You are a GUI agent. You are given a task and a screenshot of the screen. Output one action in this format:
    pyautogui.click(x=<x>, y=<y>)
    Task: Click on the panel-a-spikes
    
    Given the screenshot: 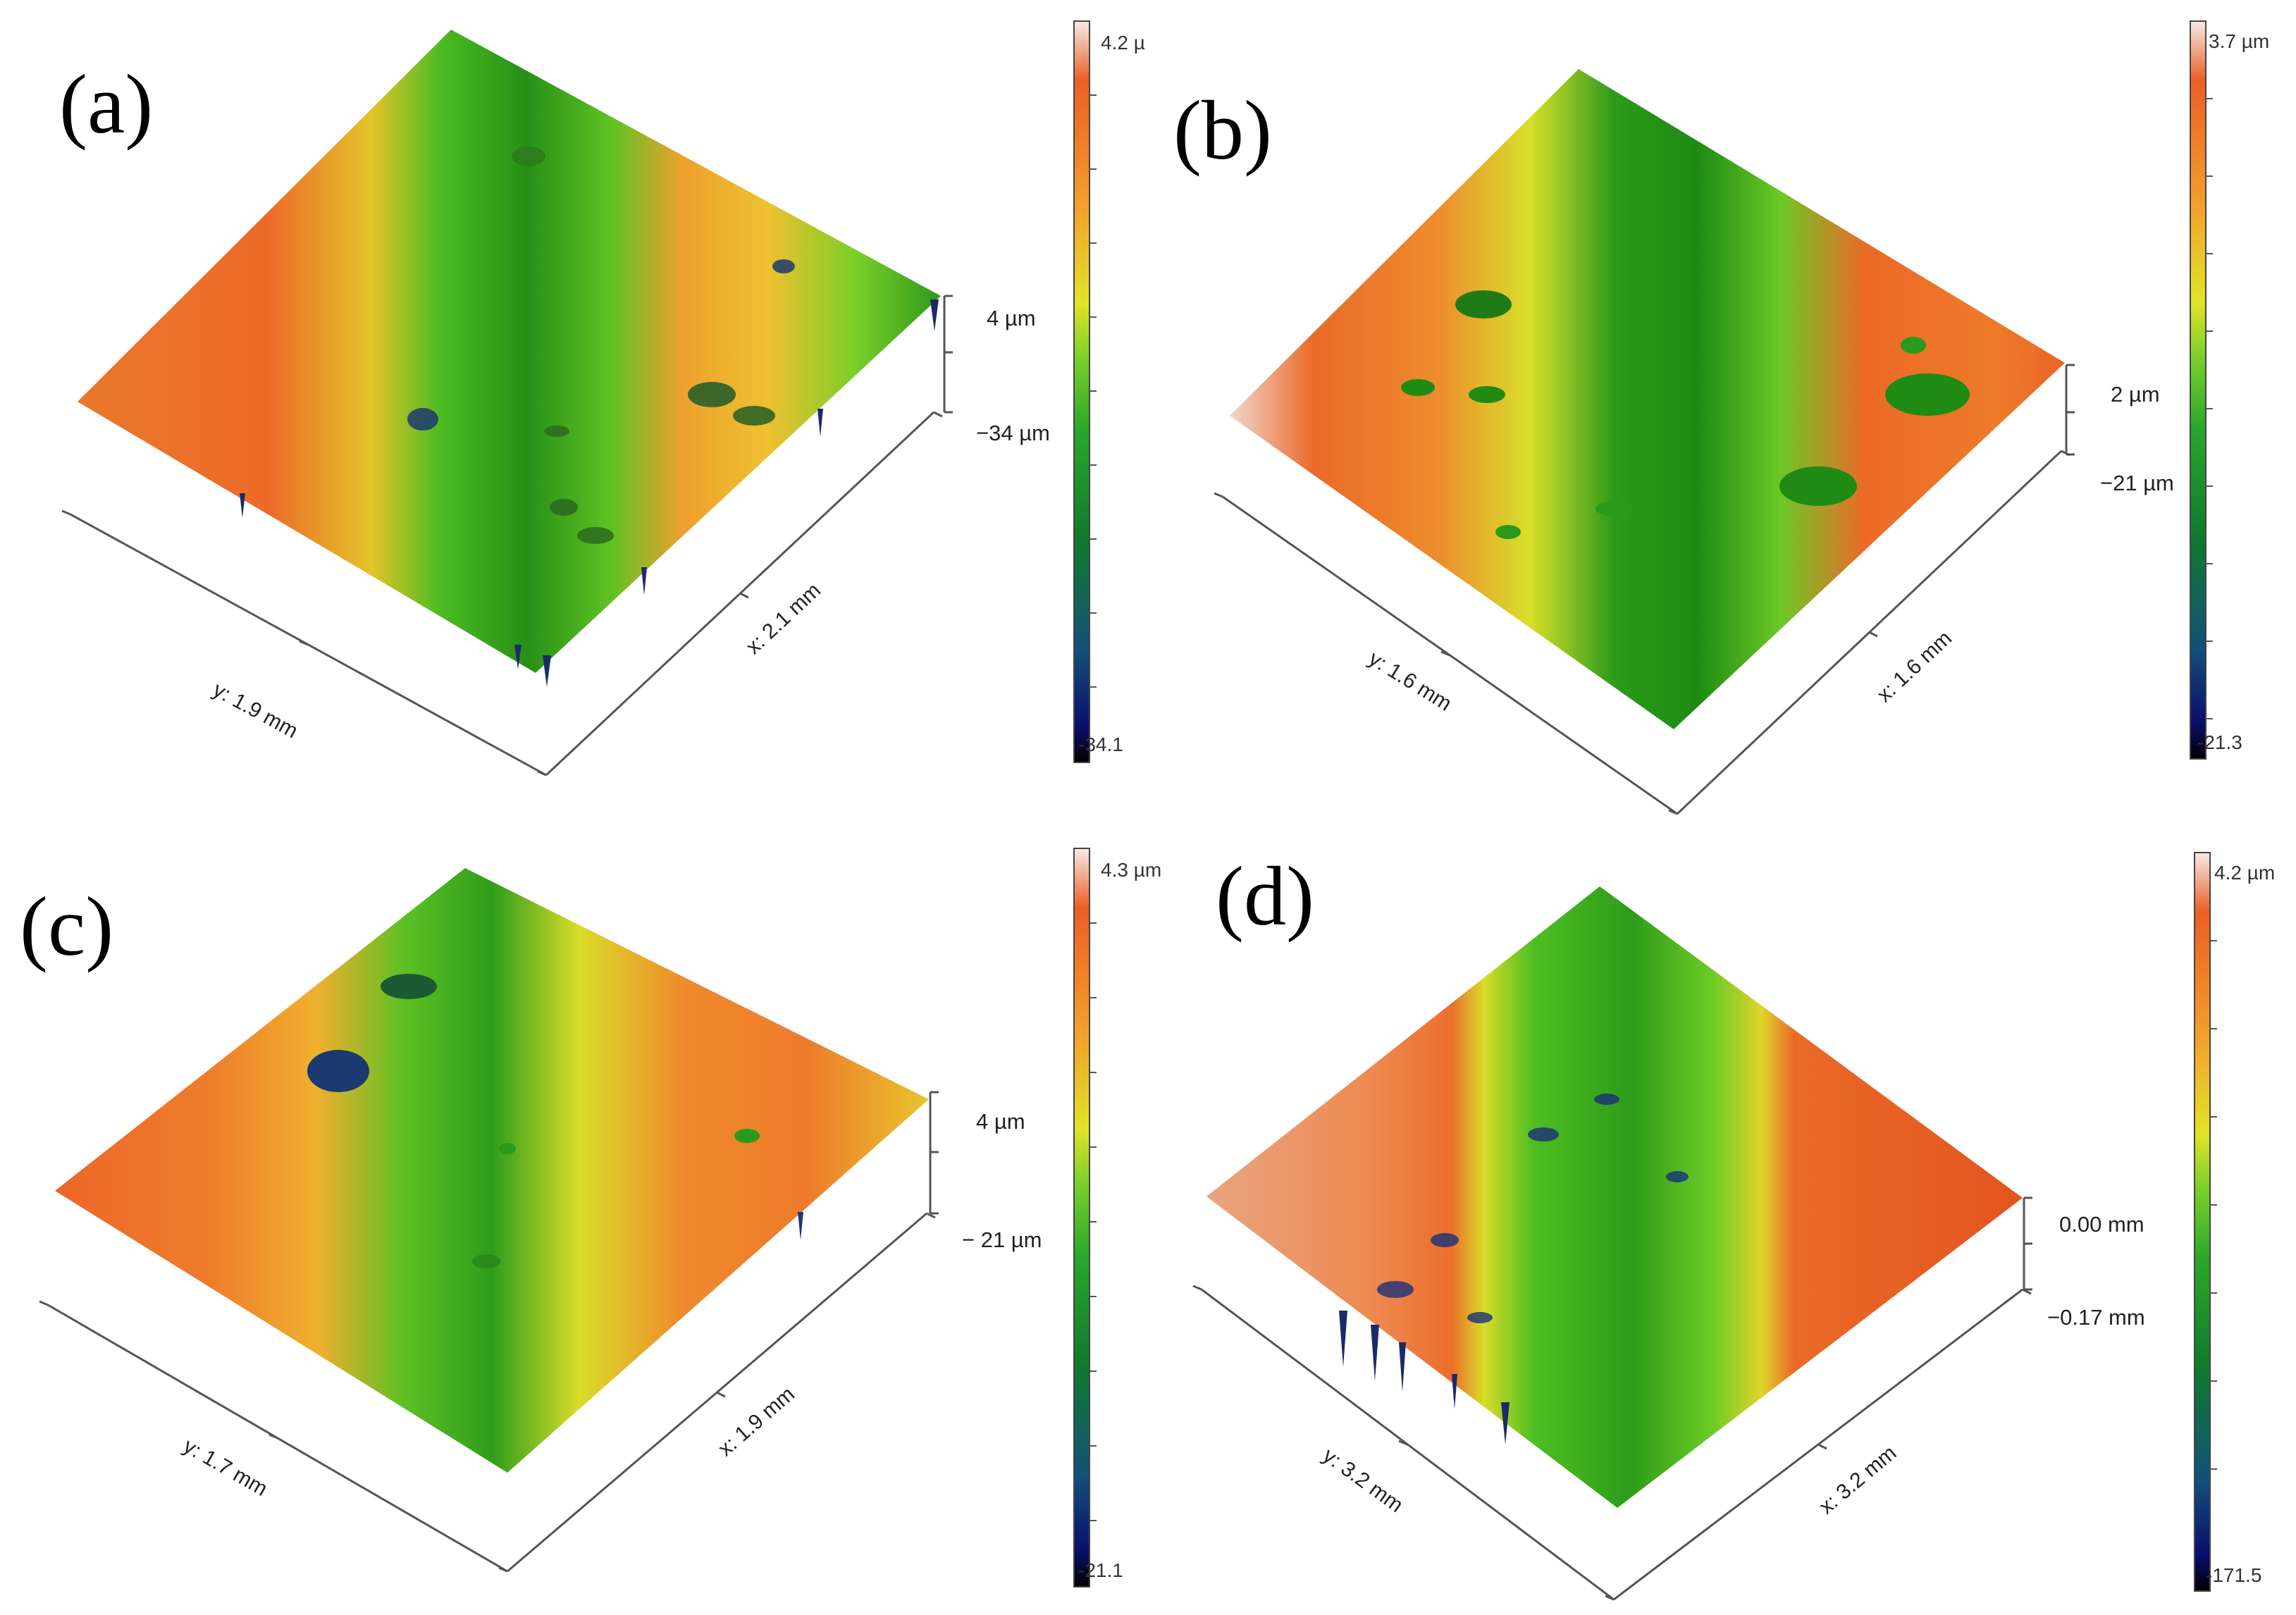 What is the action you would take?
    pyautogui.click(x=589, y=493)
    